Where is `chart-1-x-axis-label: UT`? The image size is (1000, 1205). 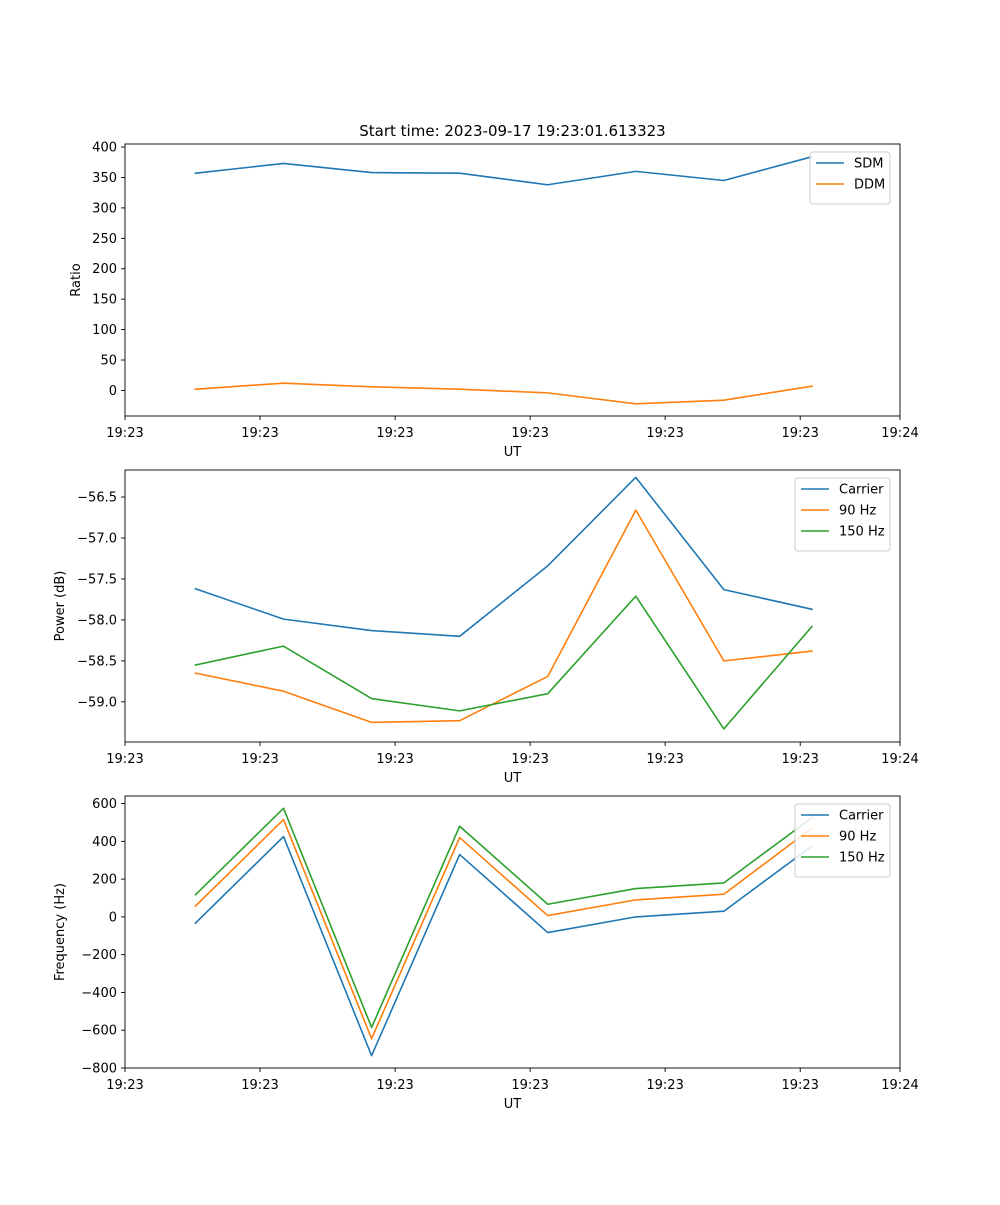 chart-1-x-axis-label: UT is located at coordinates (513, 452).